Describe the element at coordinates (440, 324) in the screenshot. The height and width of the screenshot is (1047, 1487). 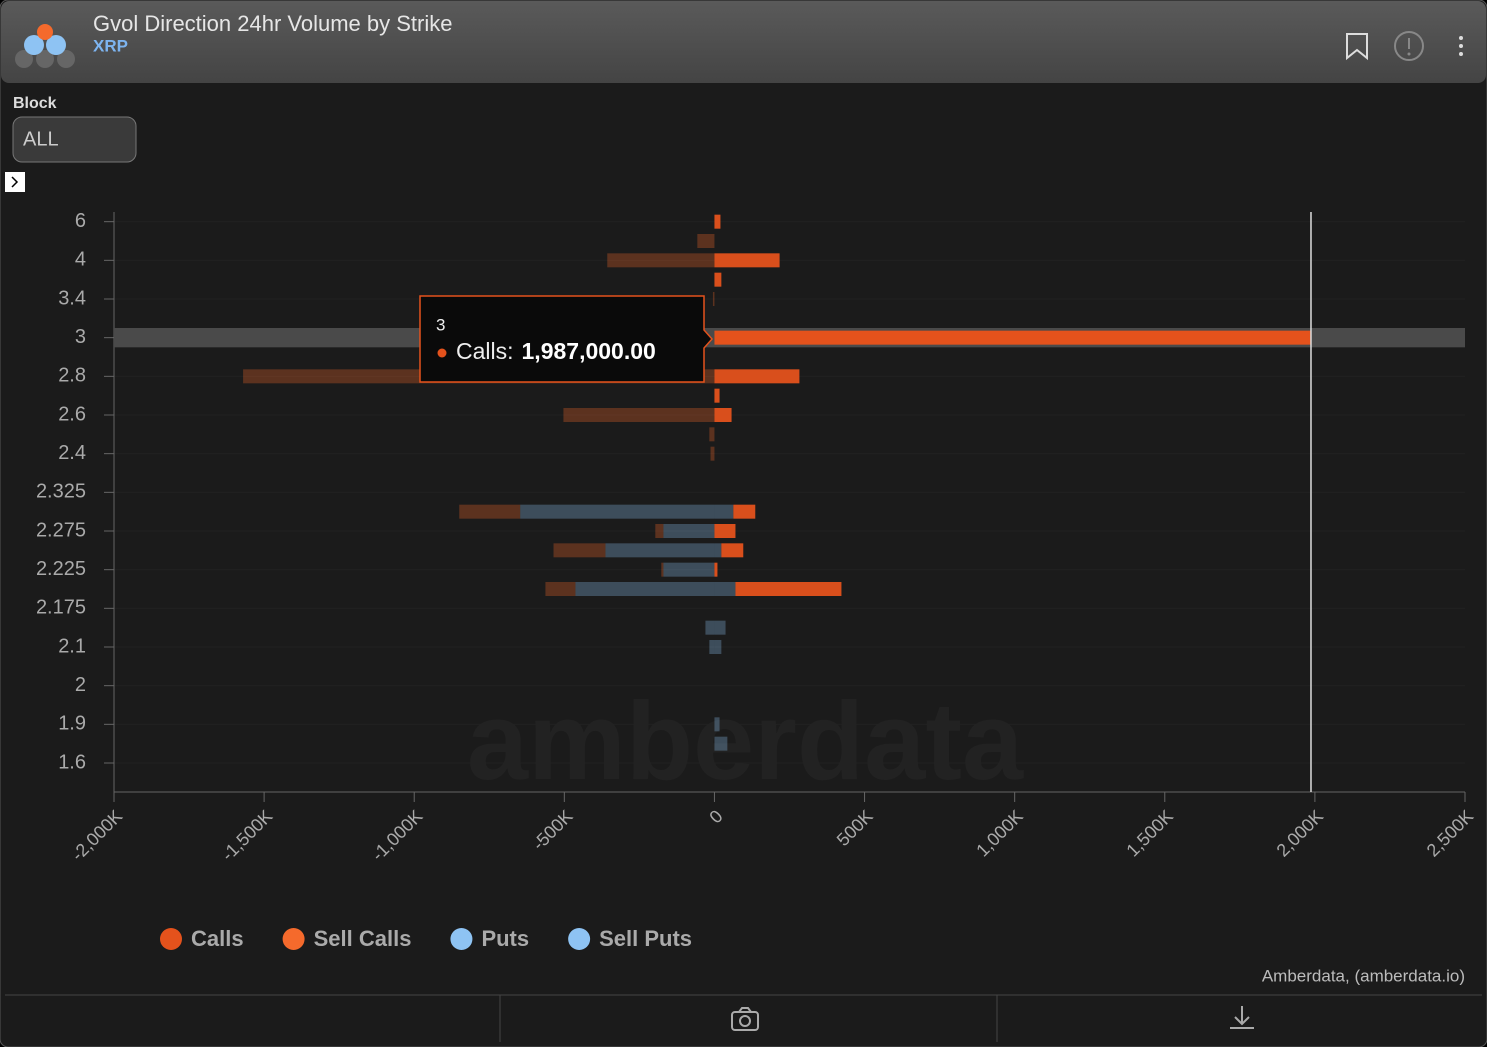
I see `tooltip-title: 3` at that location.